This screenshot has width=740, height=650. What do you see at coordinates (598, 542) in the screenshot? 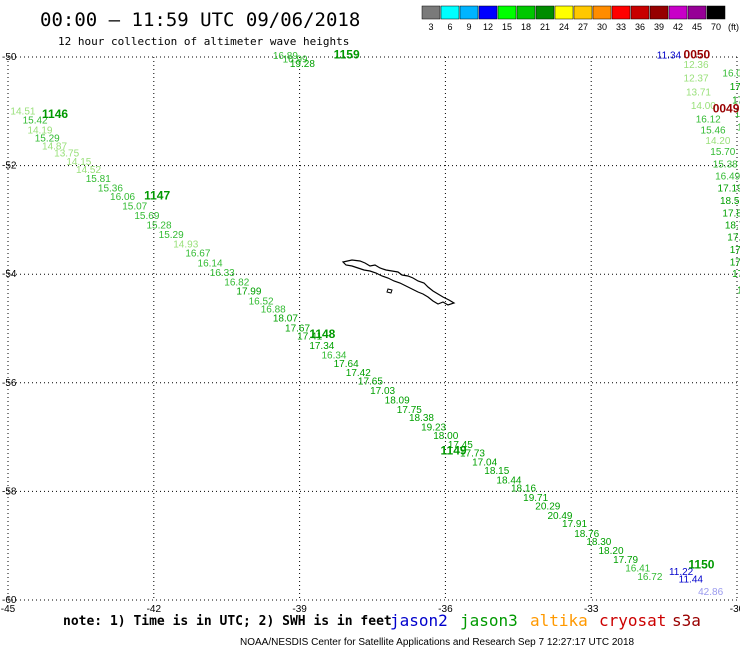
I see `data-point-label: 18.30` at bounding box center [598, 542].